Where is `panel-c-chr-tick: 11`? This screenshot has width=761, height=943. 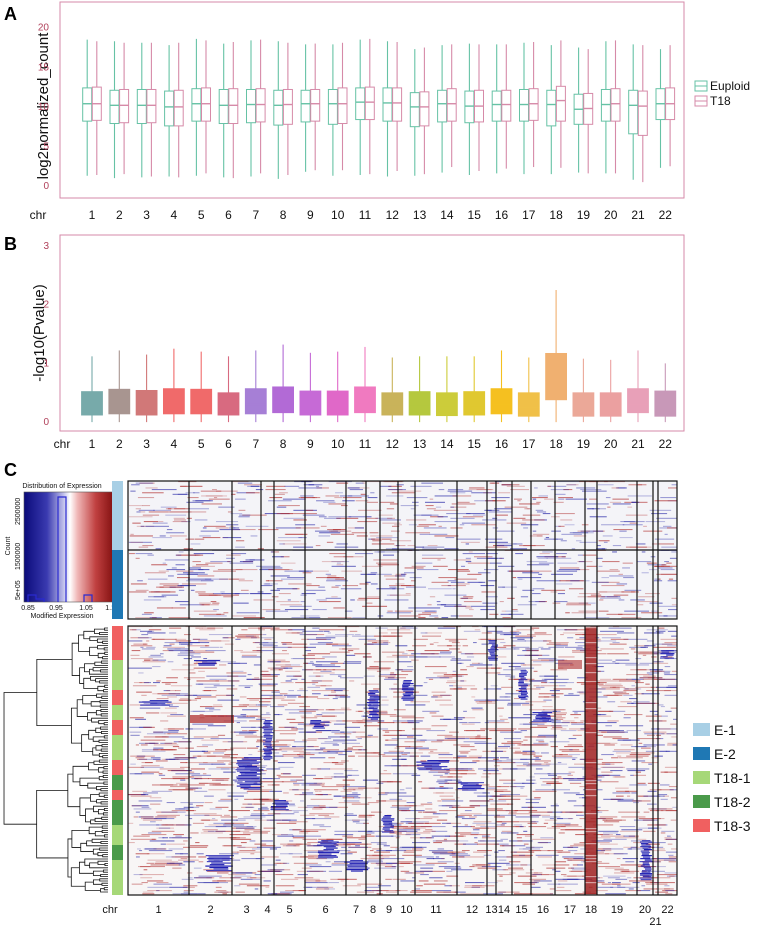 panel-c-chr-tick: 11 is located at coordinates (435, 910).